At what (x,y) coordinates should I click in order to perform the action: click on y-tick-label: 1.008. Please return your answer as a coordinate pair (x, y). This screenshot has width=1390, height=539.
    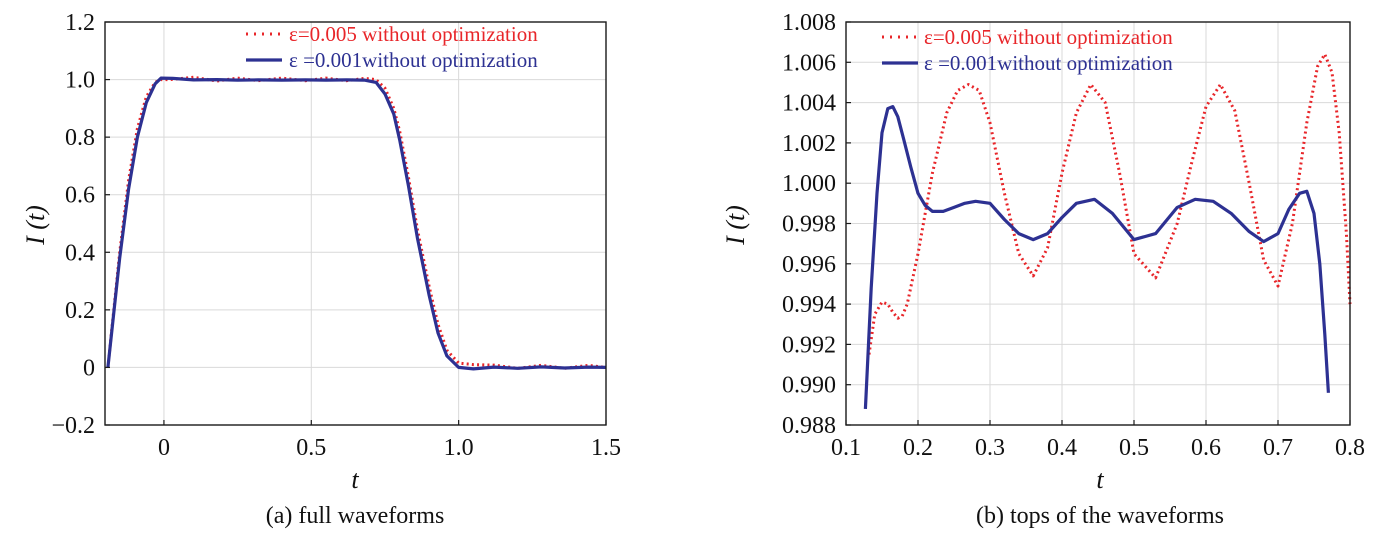
    Looking at the image, I should click on (809, 23).